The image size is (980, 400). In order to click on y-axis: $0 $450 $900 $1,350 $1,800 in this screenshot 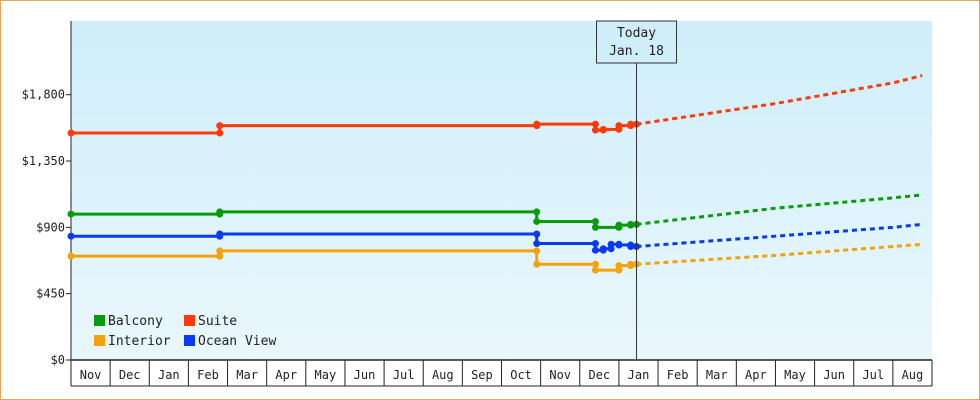, I will do `click(47, 194)`.